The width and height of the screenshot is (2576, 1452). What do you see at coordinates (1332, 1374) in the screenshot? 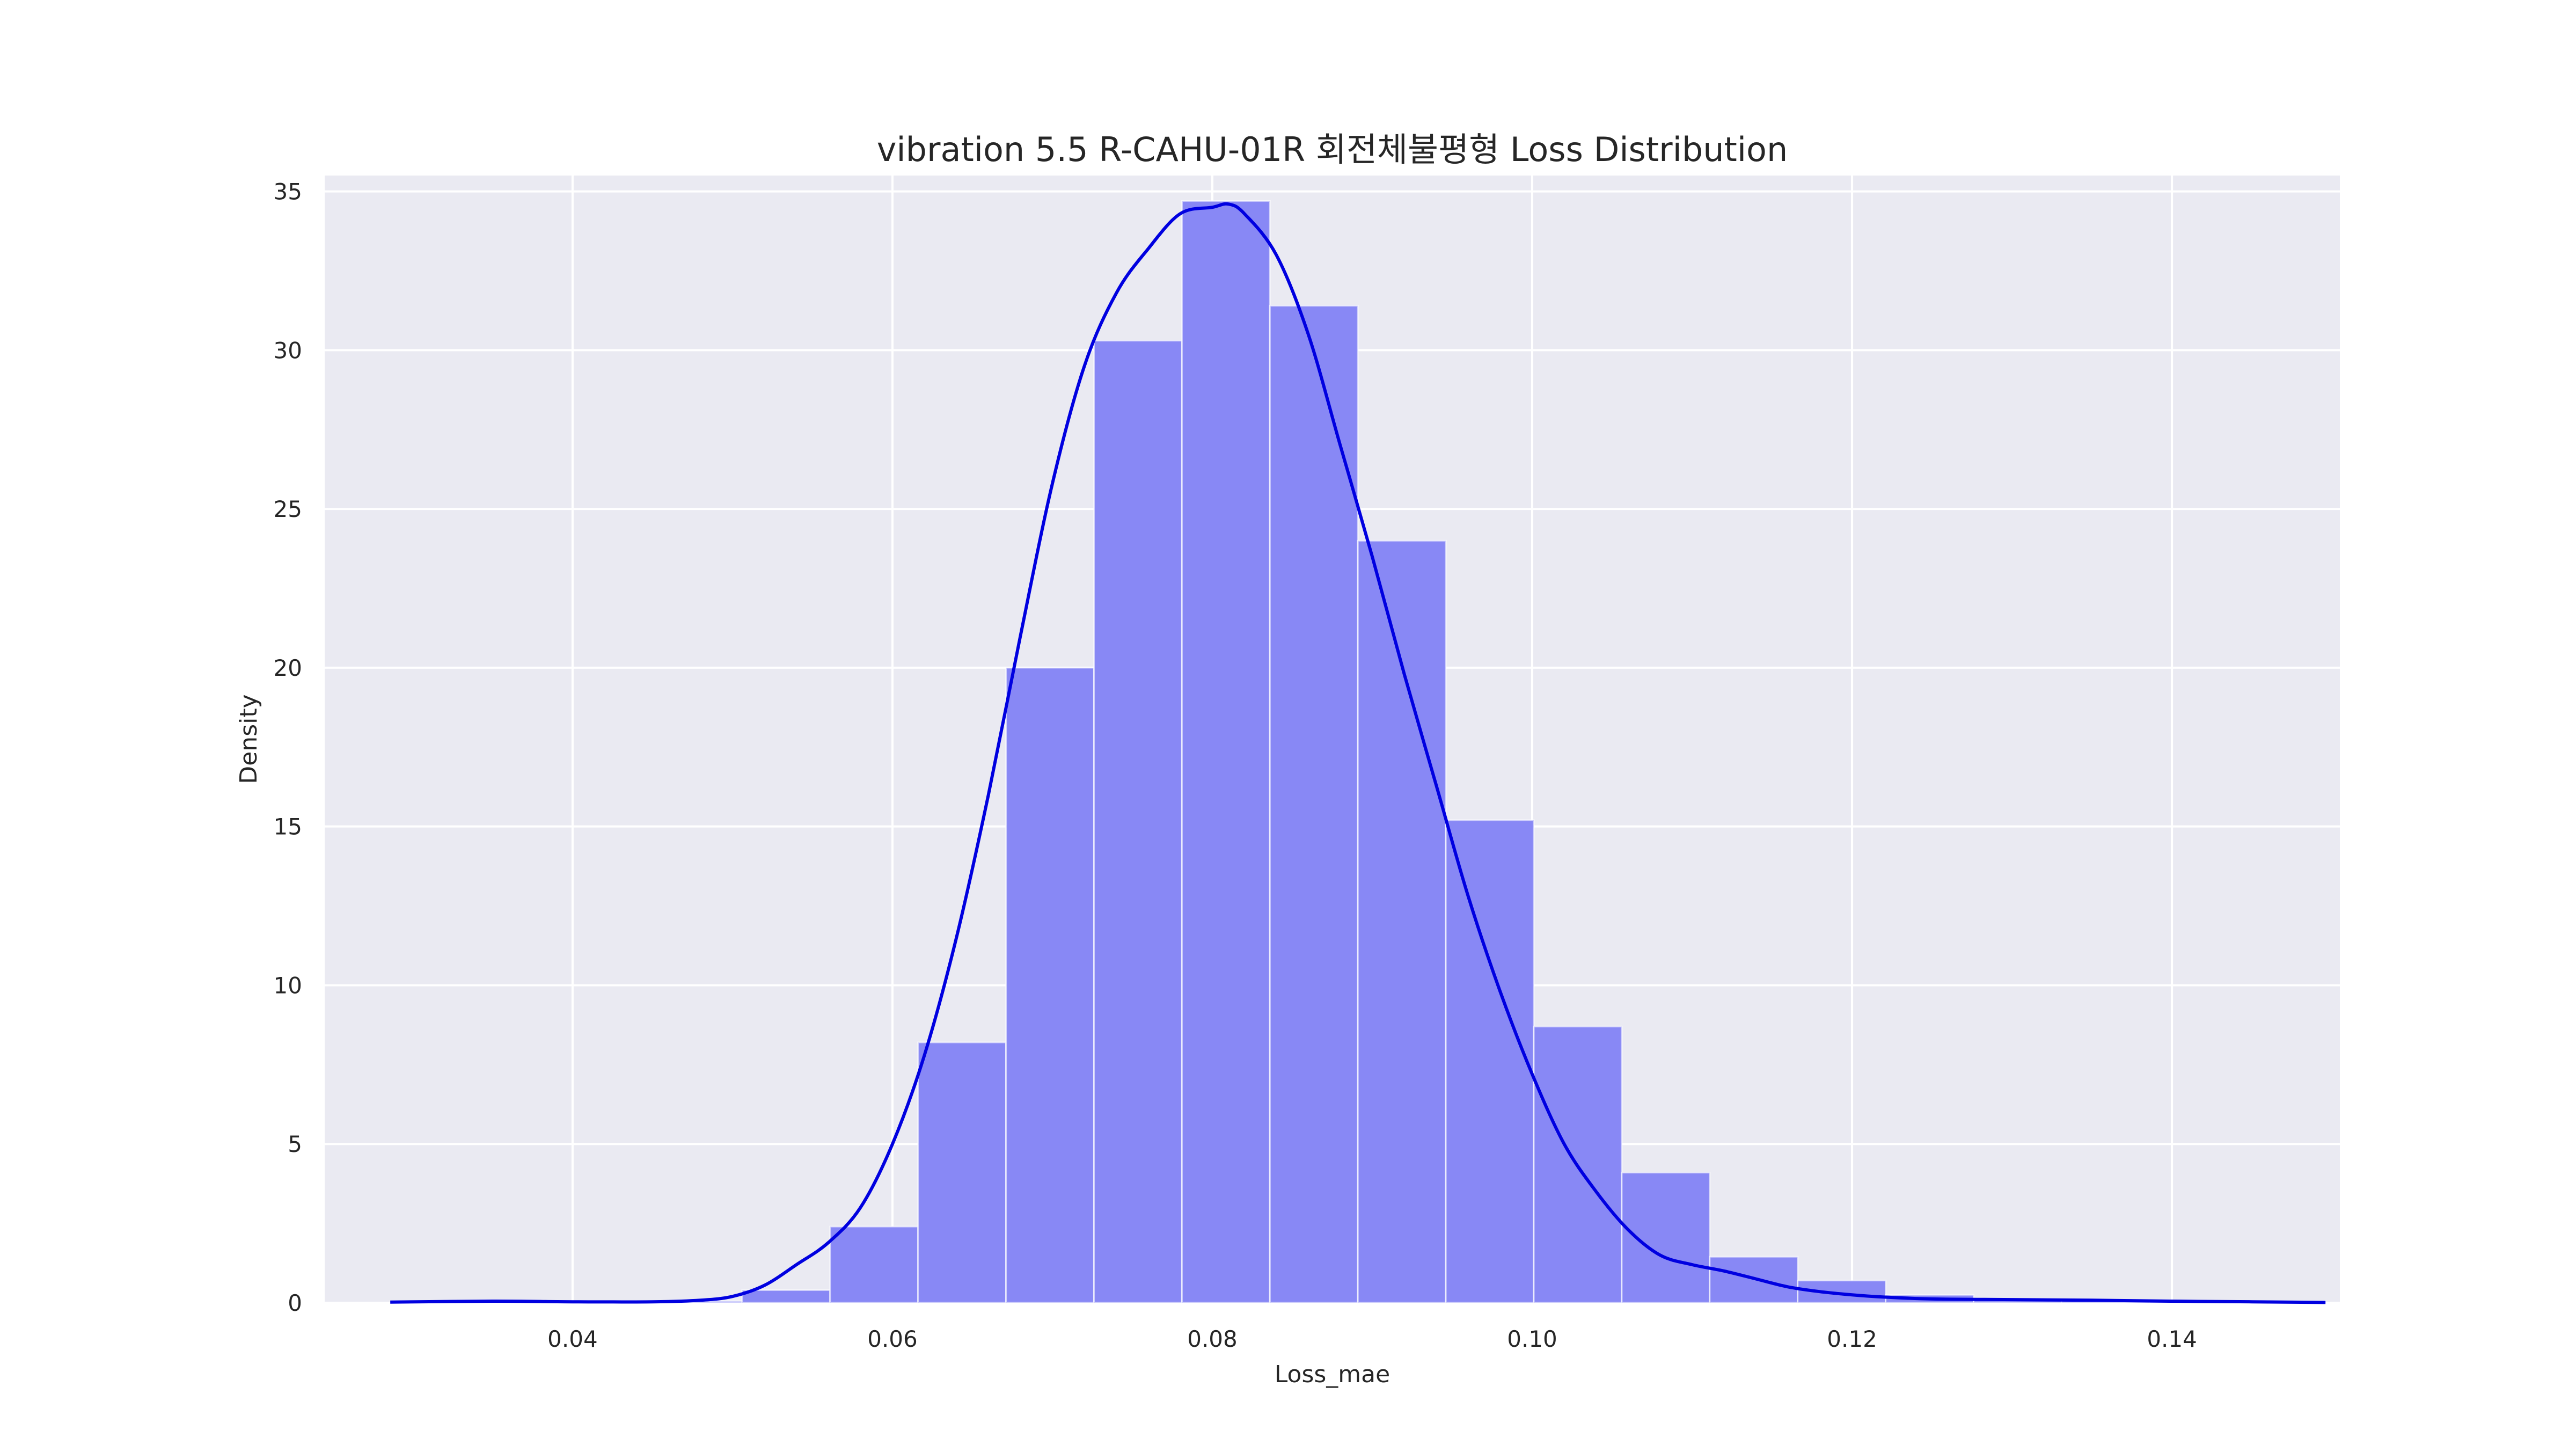
I see `x-axis-label: Loss_mae` at bounding box center [1332, 1374].